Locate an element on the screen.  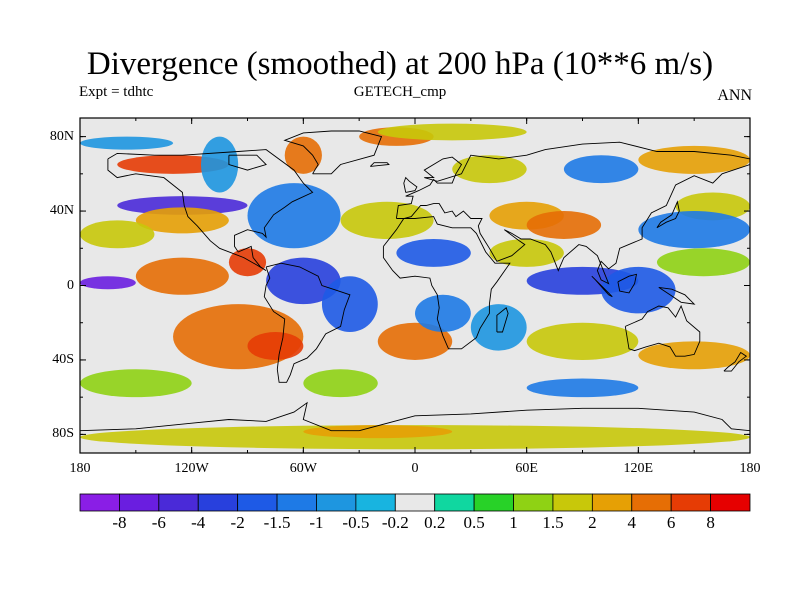
colorbar is located at coordinates (415, 502).